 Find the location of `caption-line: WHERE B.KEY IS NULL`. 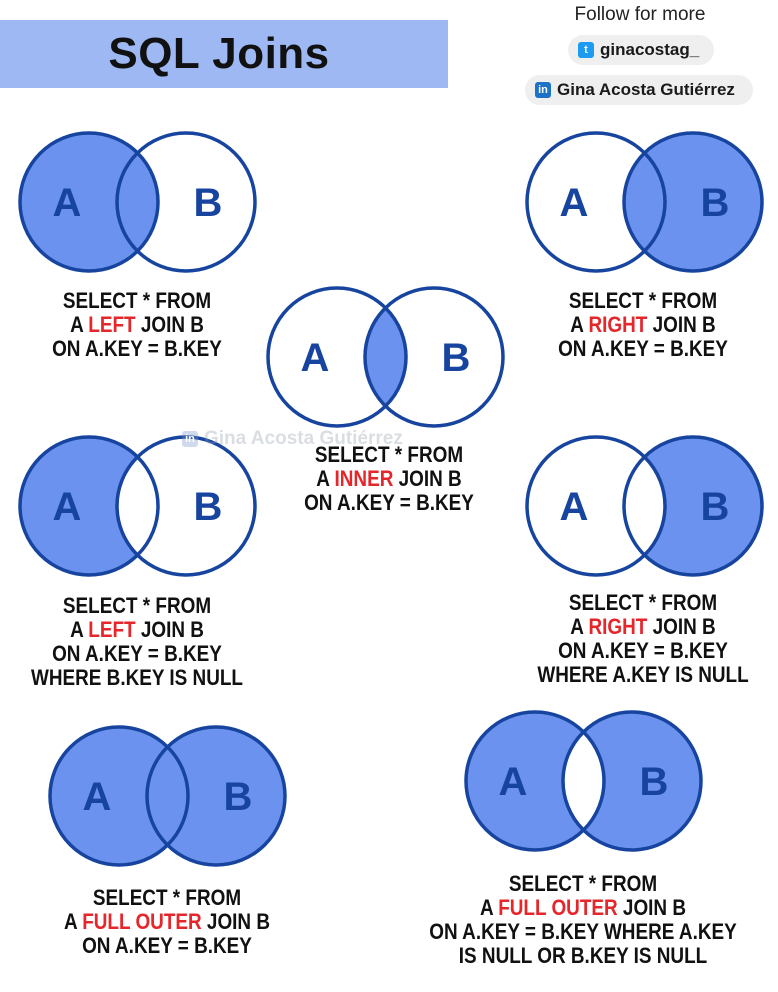

caption-line: WHERE B.KEY IS NULL is located at coordinates (136, 677).